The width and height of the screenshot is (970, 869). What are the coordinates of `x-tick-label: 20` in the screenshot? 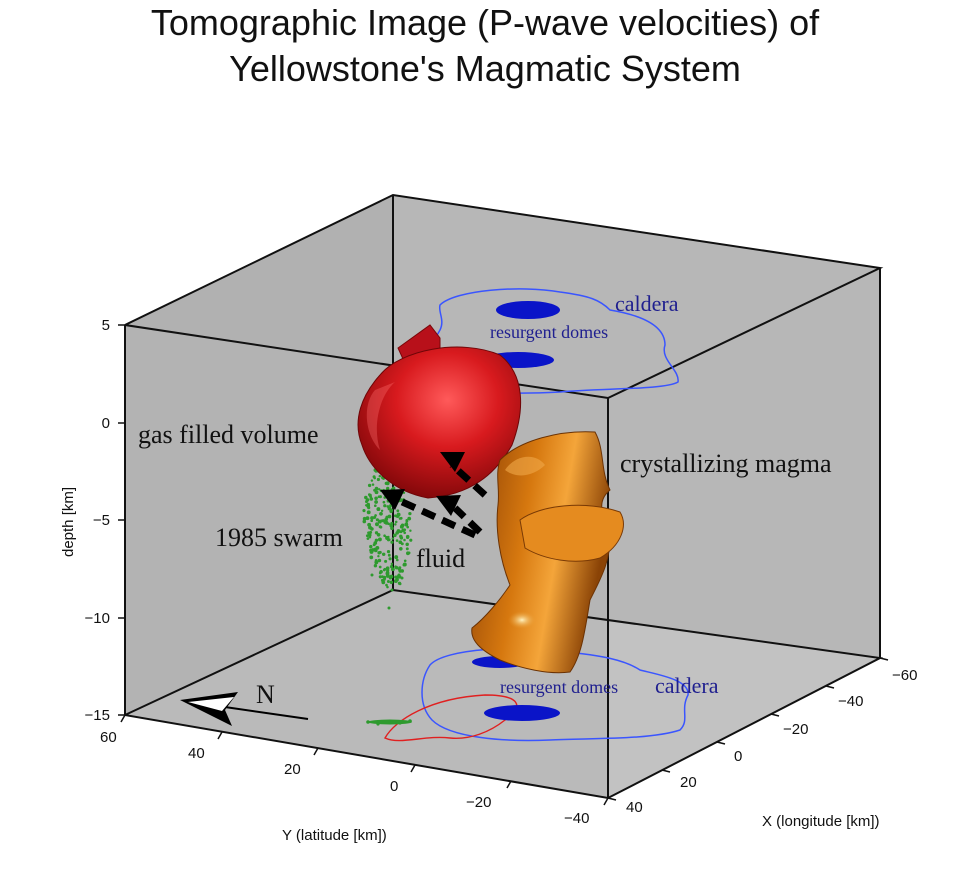 It's located at (688, 782).